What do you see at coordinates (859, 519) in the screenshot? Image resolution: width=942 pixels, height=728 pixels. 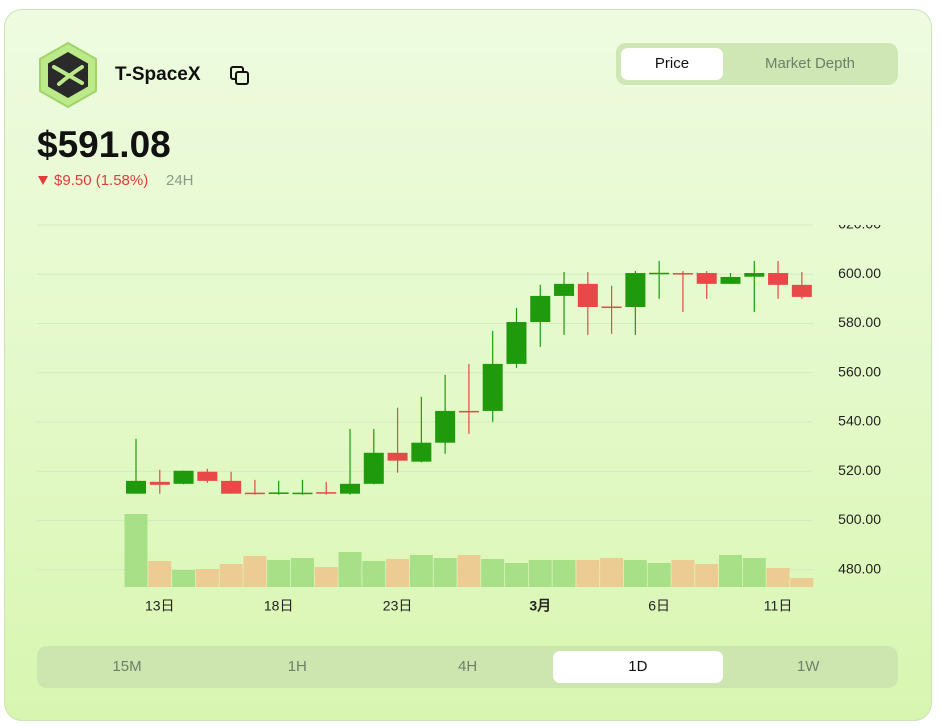 I see `y-tick-label: 500.00` at bounding box center [859, 519].